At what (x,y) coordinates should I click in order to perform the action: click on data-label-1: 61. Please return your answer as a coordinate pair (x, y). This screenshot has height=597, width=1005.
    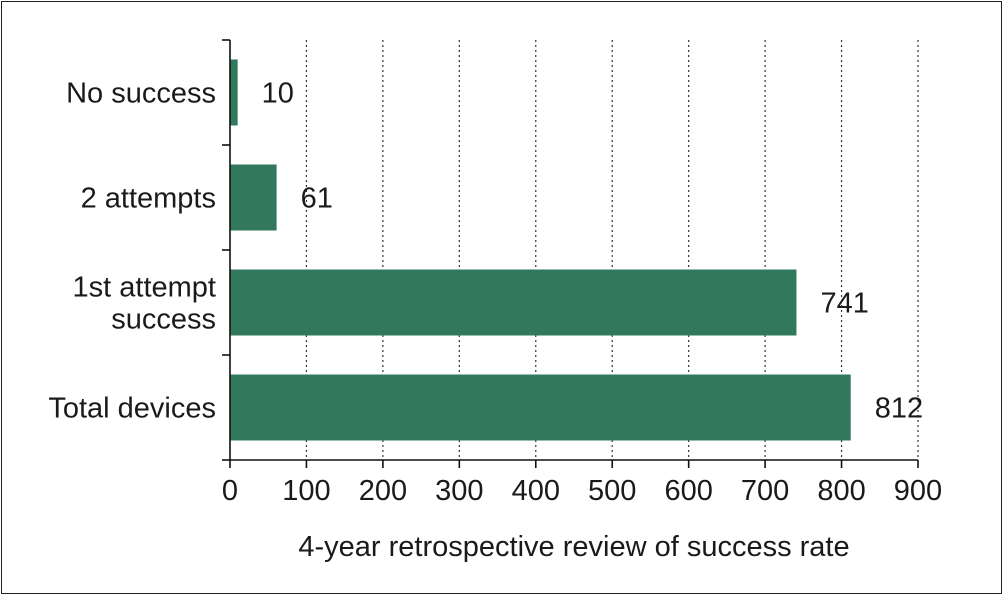
    Looking at the image, I should click on (317, 199).